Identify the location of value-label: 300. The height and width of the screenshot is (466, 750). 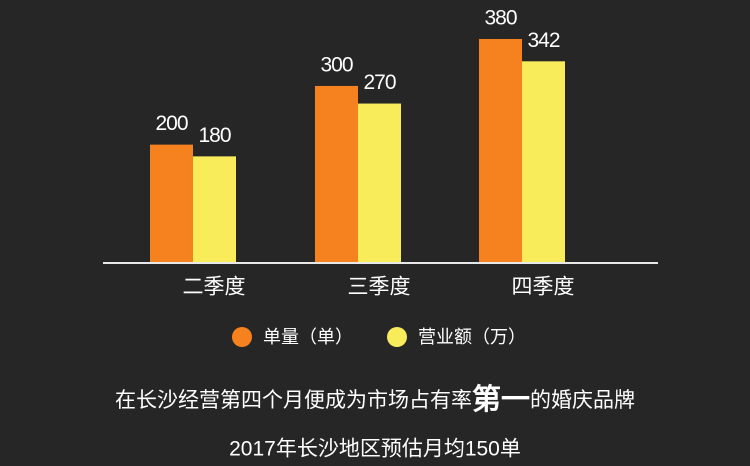
(336, 64).